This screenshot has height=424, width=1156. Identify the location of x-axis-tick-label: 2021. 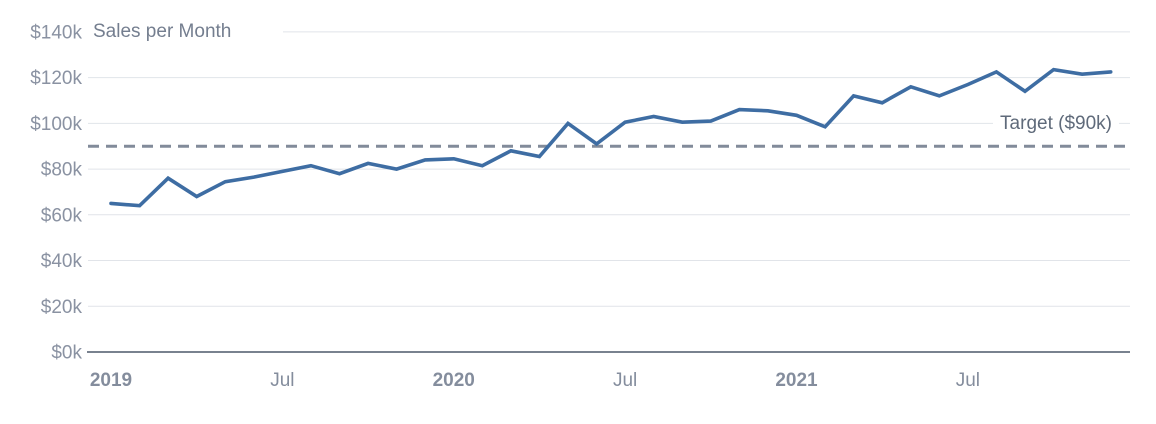
(796, 380).